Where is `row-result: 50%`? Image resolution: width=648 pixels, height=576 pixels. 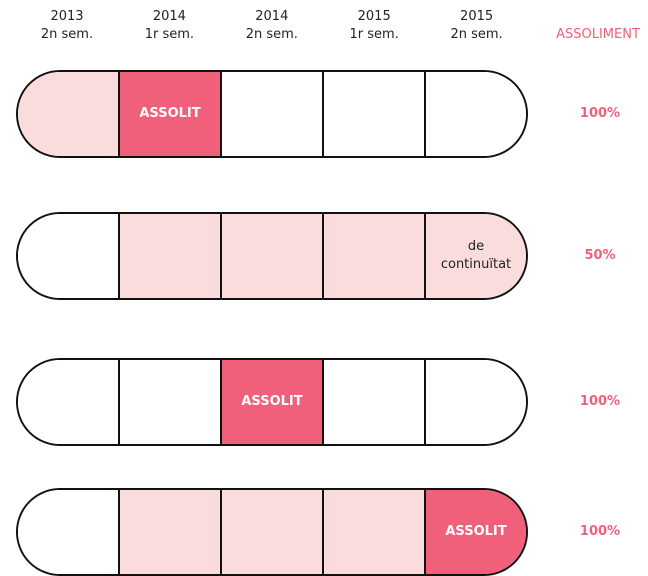
row-result: 50% is located at coordinates (600, 255).